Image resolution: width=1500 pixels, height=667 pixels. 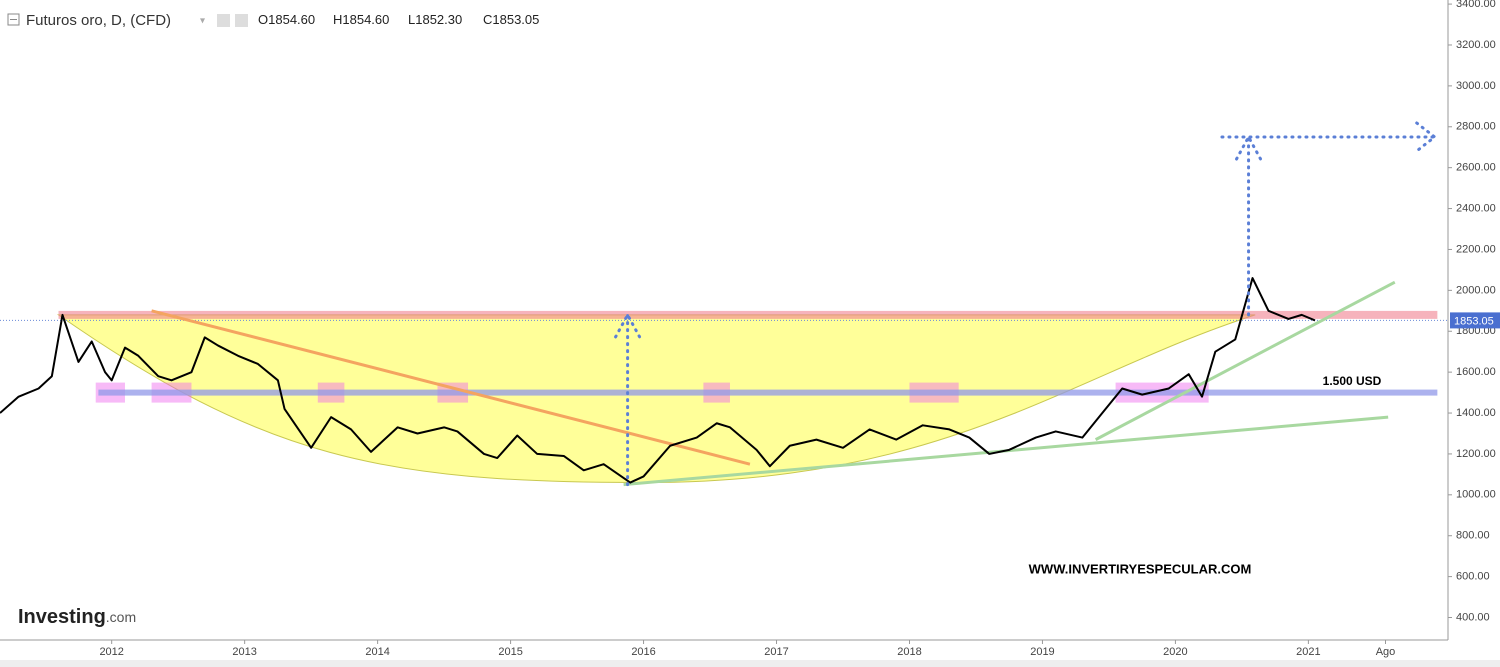 I want to click on ohlc-item: C1853.05, so click(x=511, y=19).